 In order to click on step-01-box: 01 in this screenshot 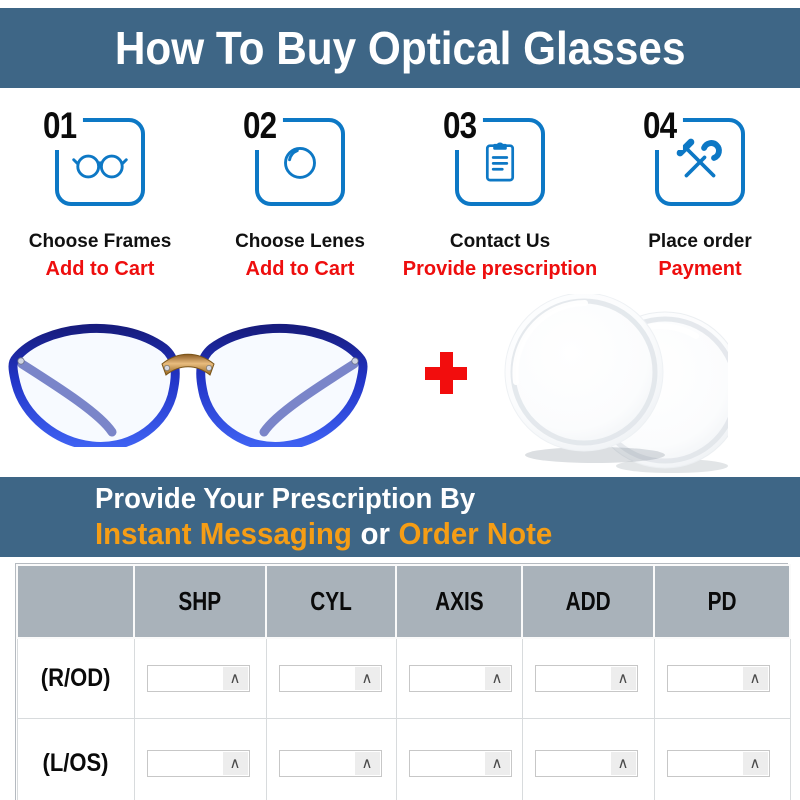, I will do `click(94, 156)`.